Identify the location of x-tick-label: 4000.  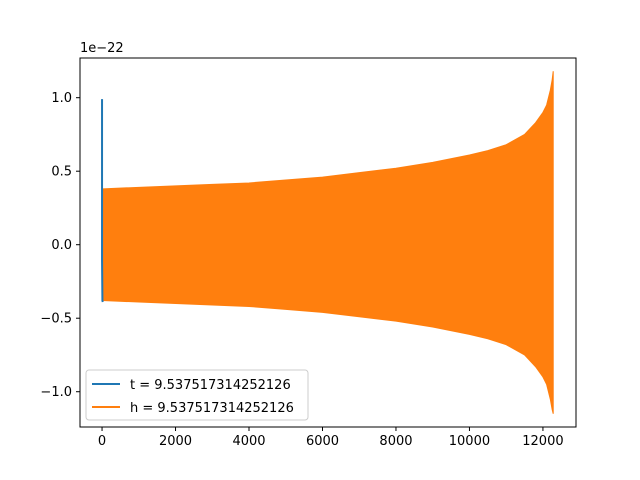
(248, 441).